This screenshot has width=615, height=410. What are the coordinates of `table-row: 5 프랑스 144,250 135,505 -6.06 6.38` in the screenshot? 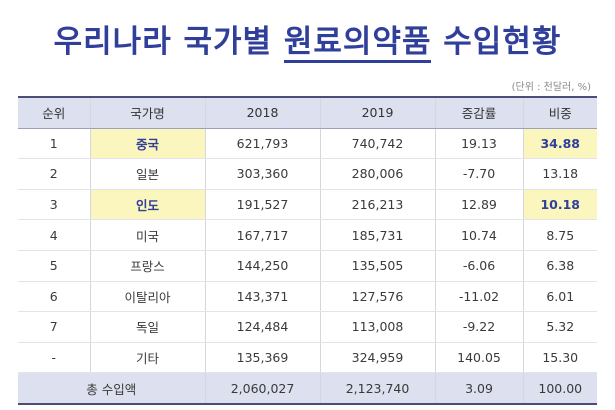 It's located at (307, 266).